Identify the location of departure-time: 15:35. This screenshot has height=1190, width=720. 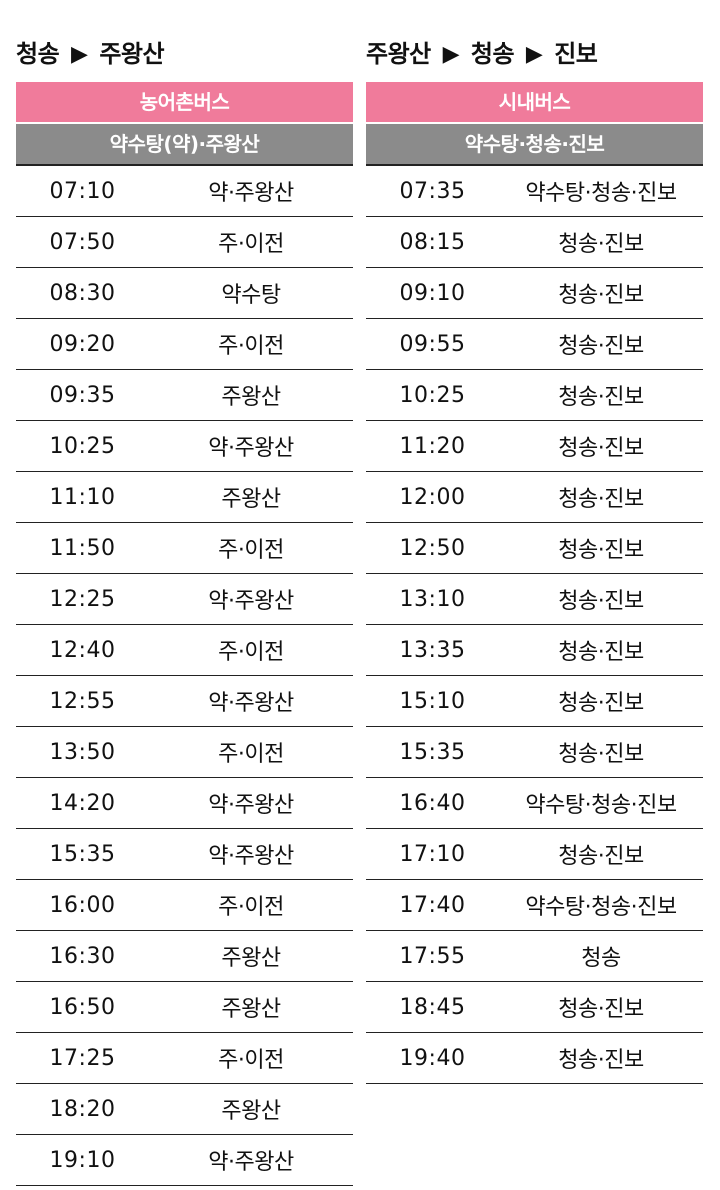
(432, 752).